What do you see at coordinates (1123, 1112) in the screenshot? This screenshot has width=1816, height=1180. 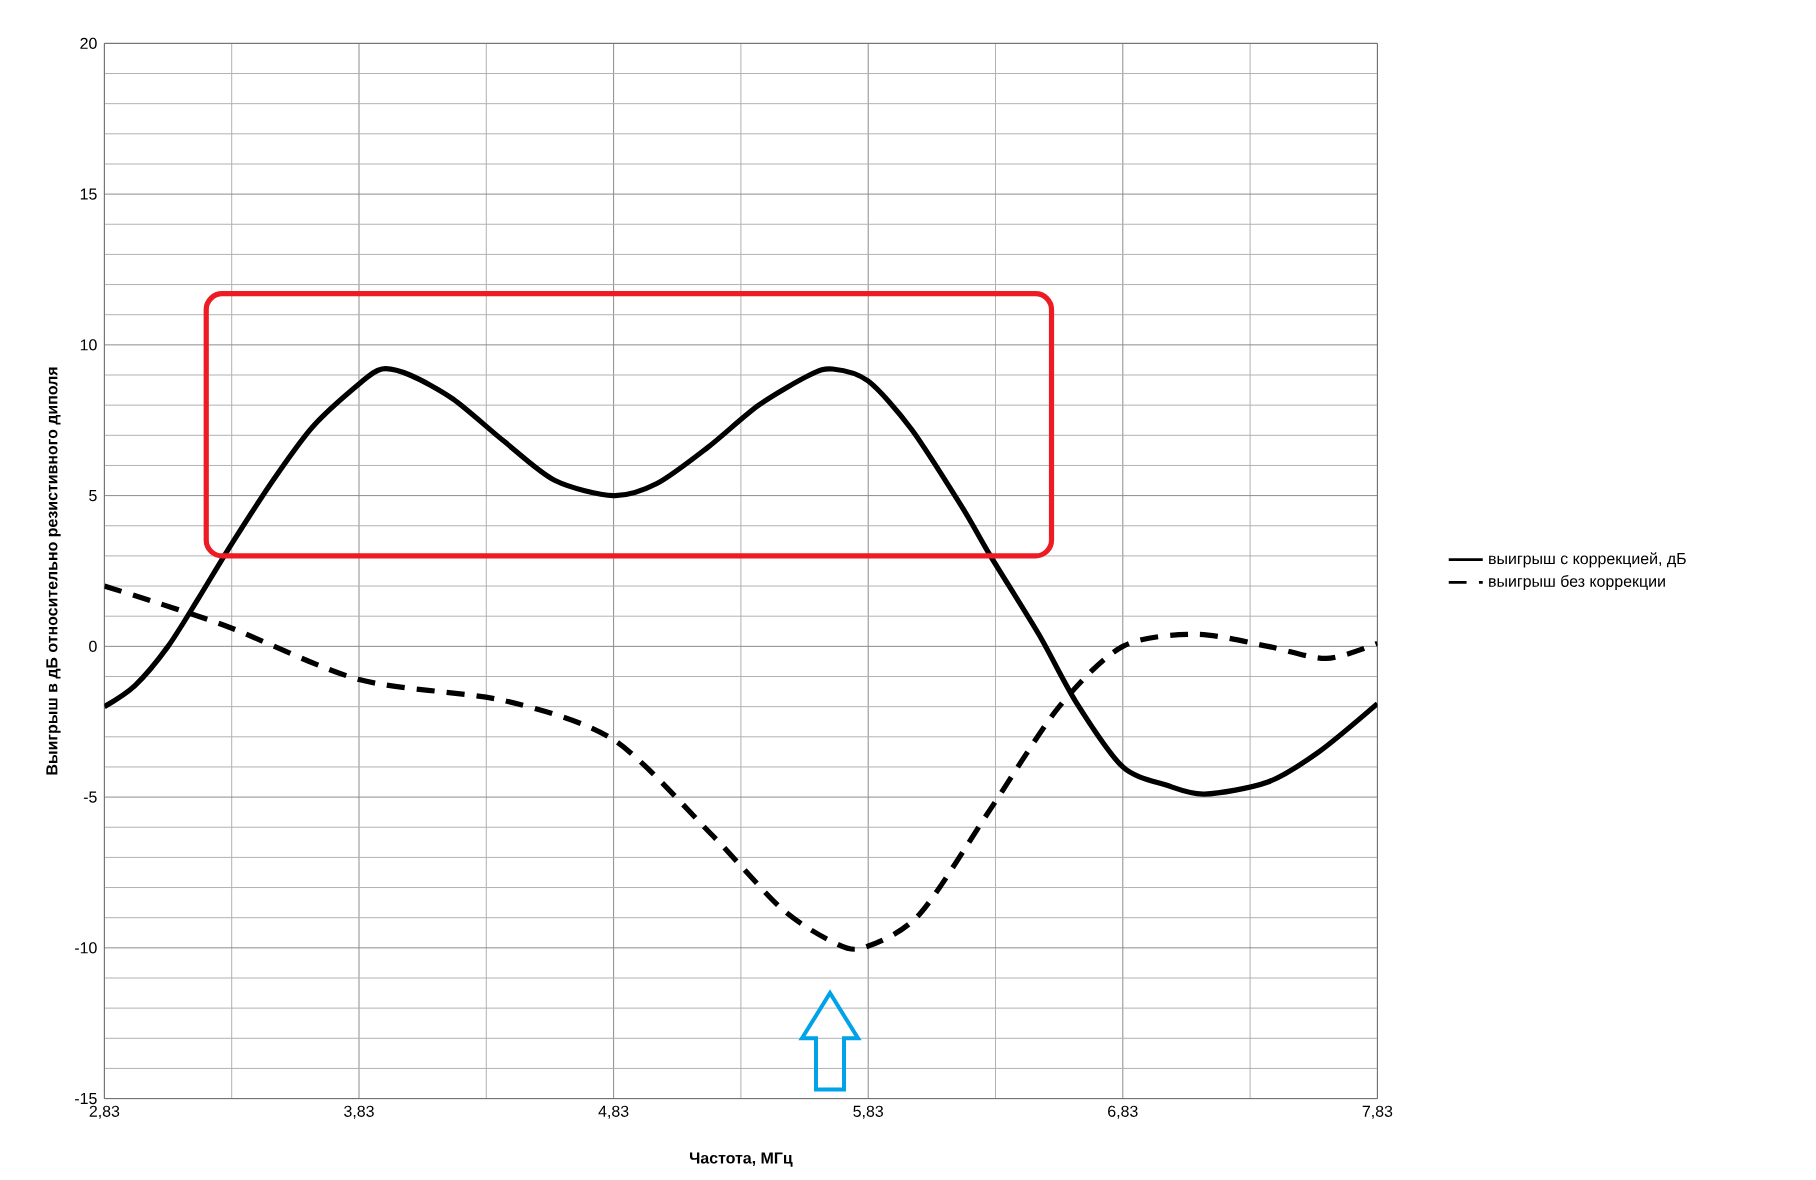 I see `x-tick-label: 6,83` at bounding box center [1123, 1112].